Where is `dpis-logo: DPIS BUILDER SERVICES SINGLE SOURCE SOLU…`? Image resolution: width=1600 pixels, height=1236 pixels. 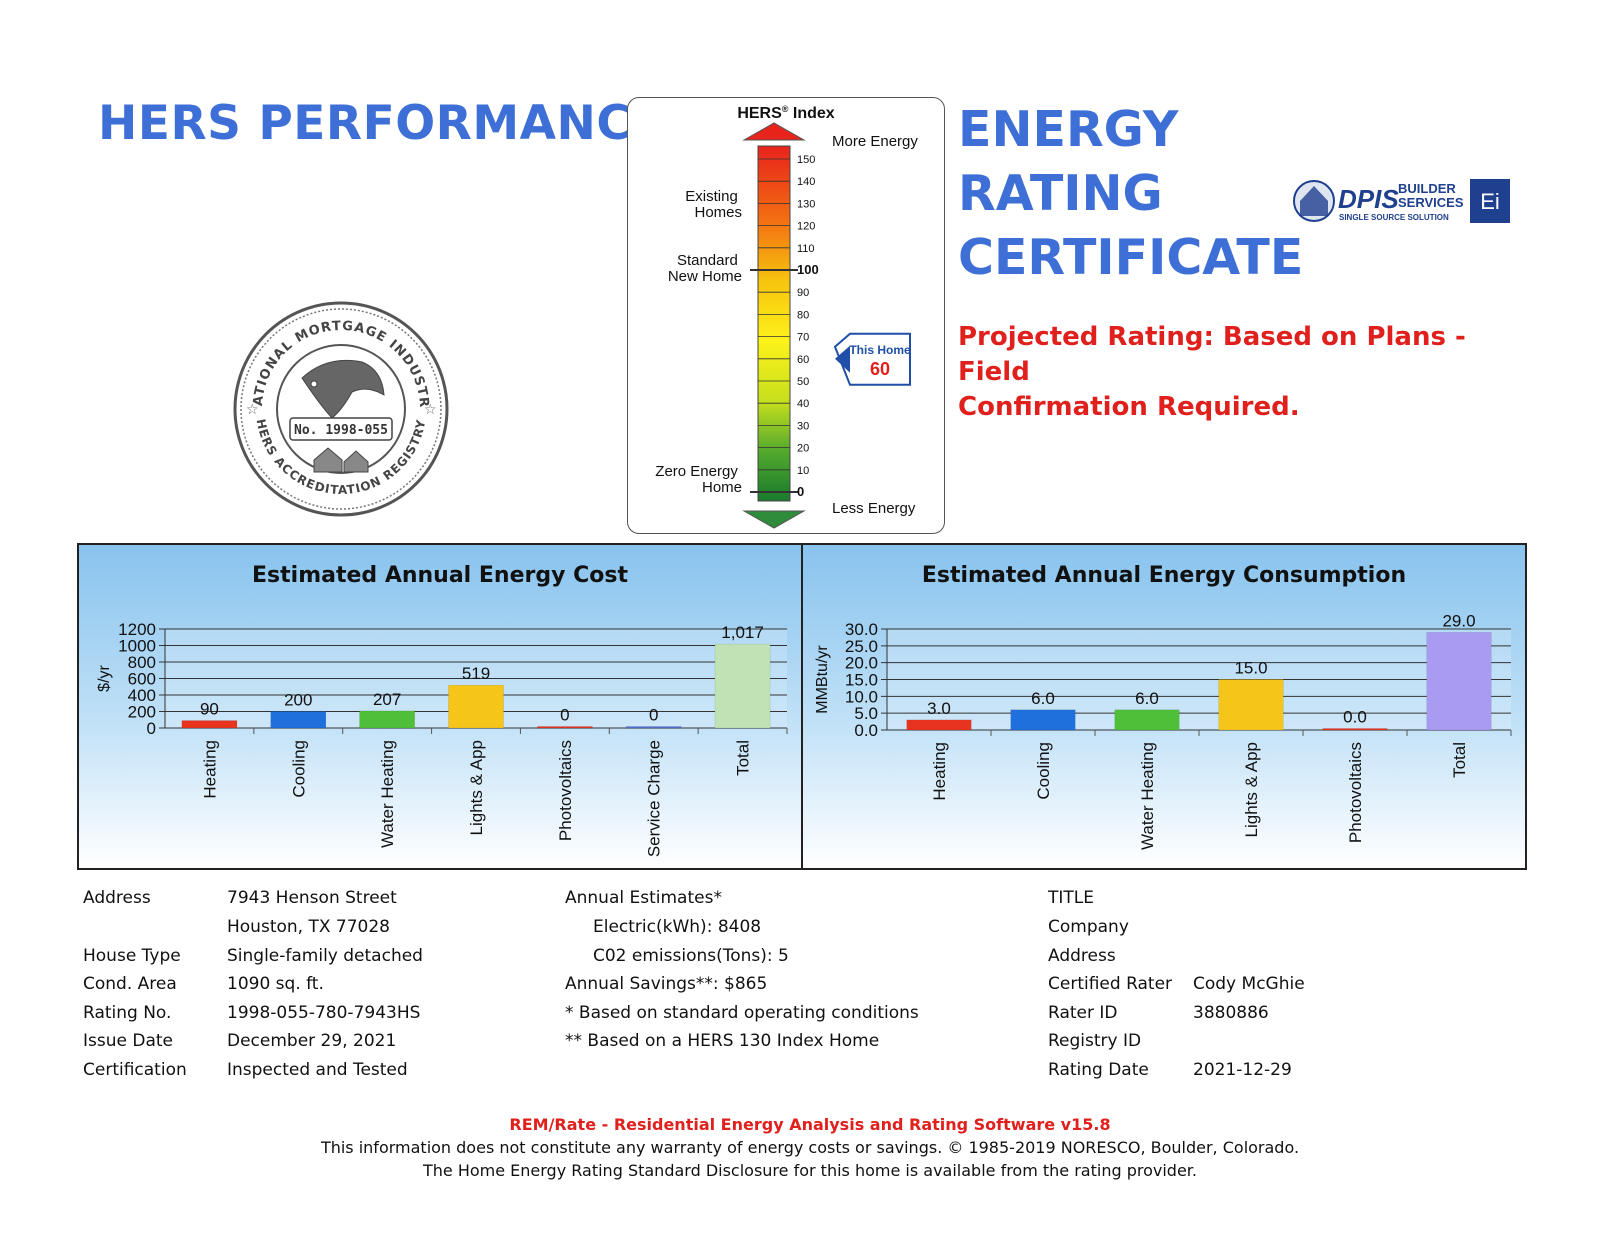 dpis-logo: DPIS BUILDER SERVICES SINGLE SOURCE SOLU… is located at coordinates (1401, 201).